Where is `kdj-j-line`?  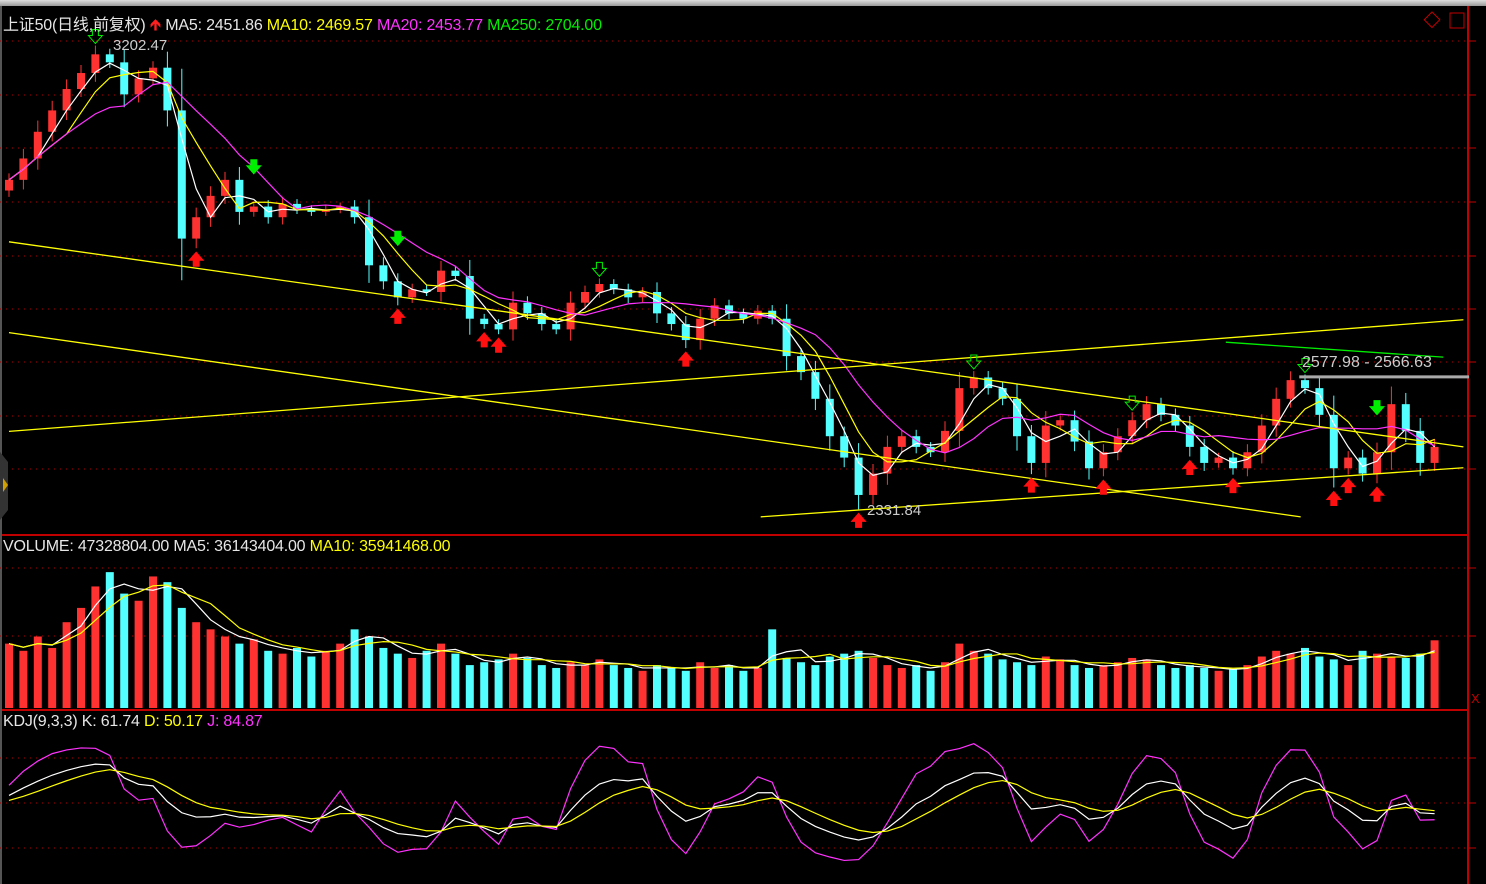
kdj-j-line is located at coordinates (721, 802).